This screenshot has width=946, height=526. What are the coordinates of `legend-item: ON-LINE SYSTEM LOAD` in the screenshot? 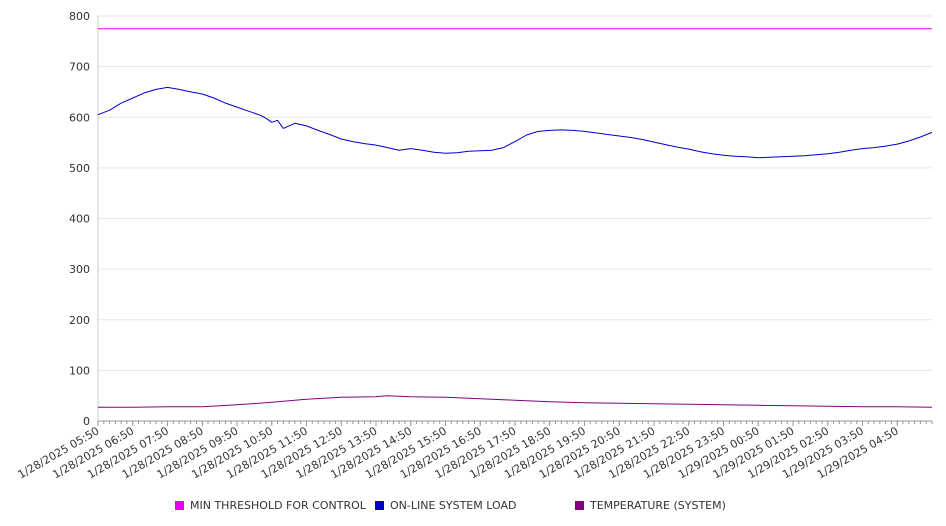 It's located at (445, 505).